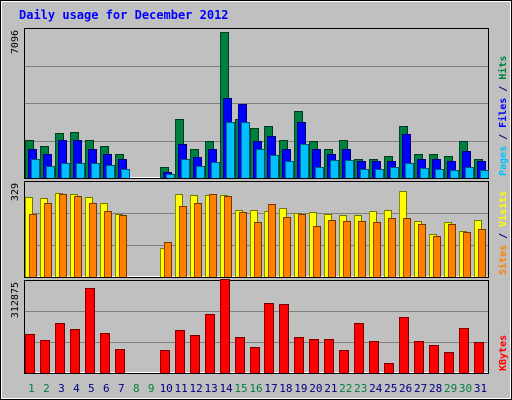 This screenshot has height=400, width=512. Describe the element at coordinates (165, 361) in the screenshot. I see `bar-kbytes-day-10-fill` at that location.